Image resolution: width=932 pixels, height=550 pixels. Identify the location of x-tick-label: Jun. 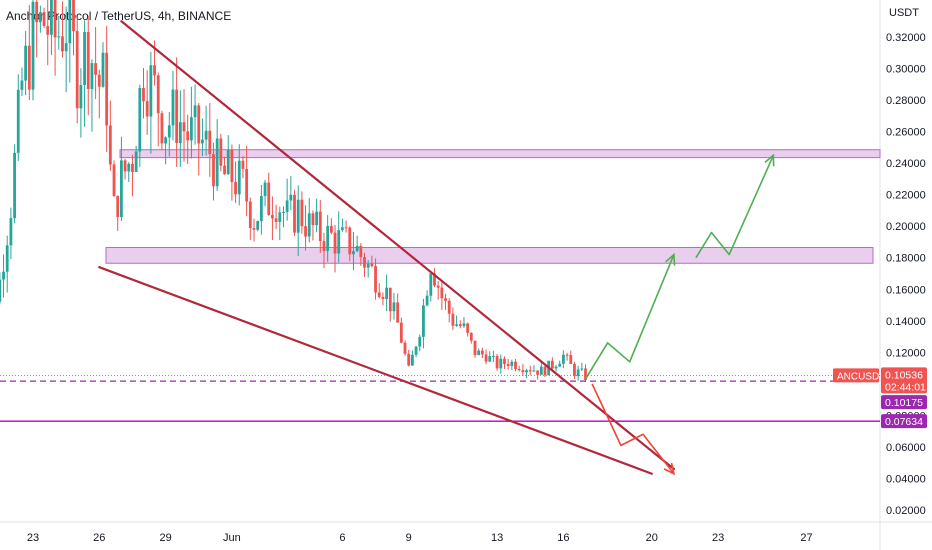
(232, 538).